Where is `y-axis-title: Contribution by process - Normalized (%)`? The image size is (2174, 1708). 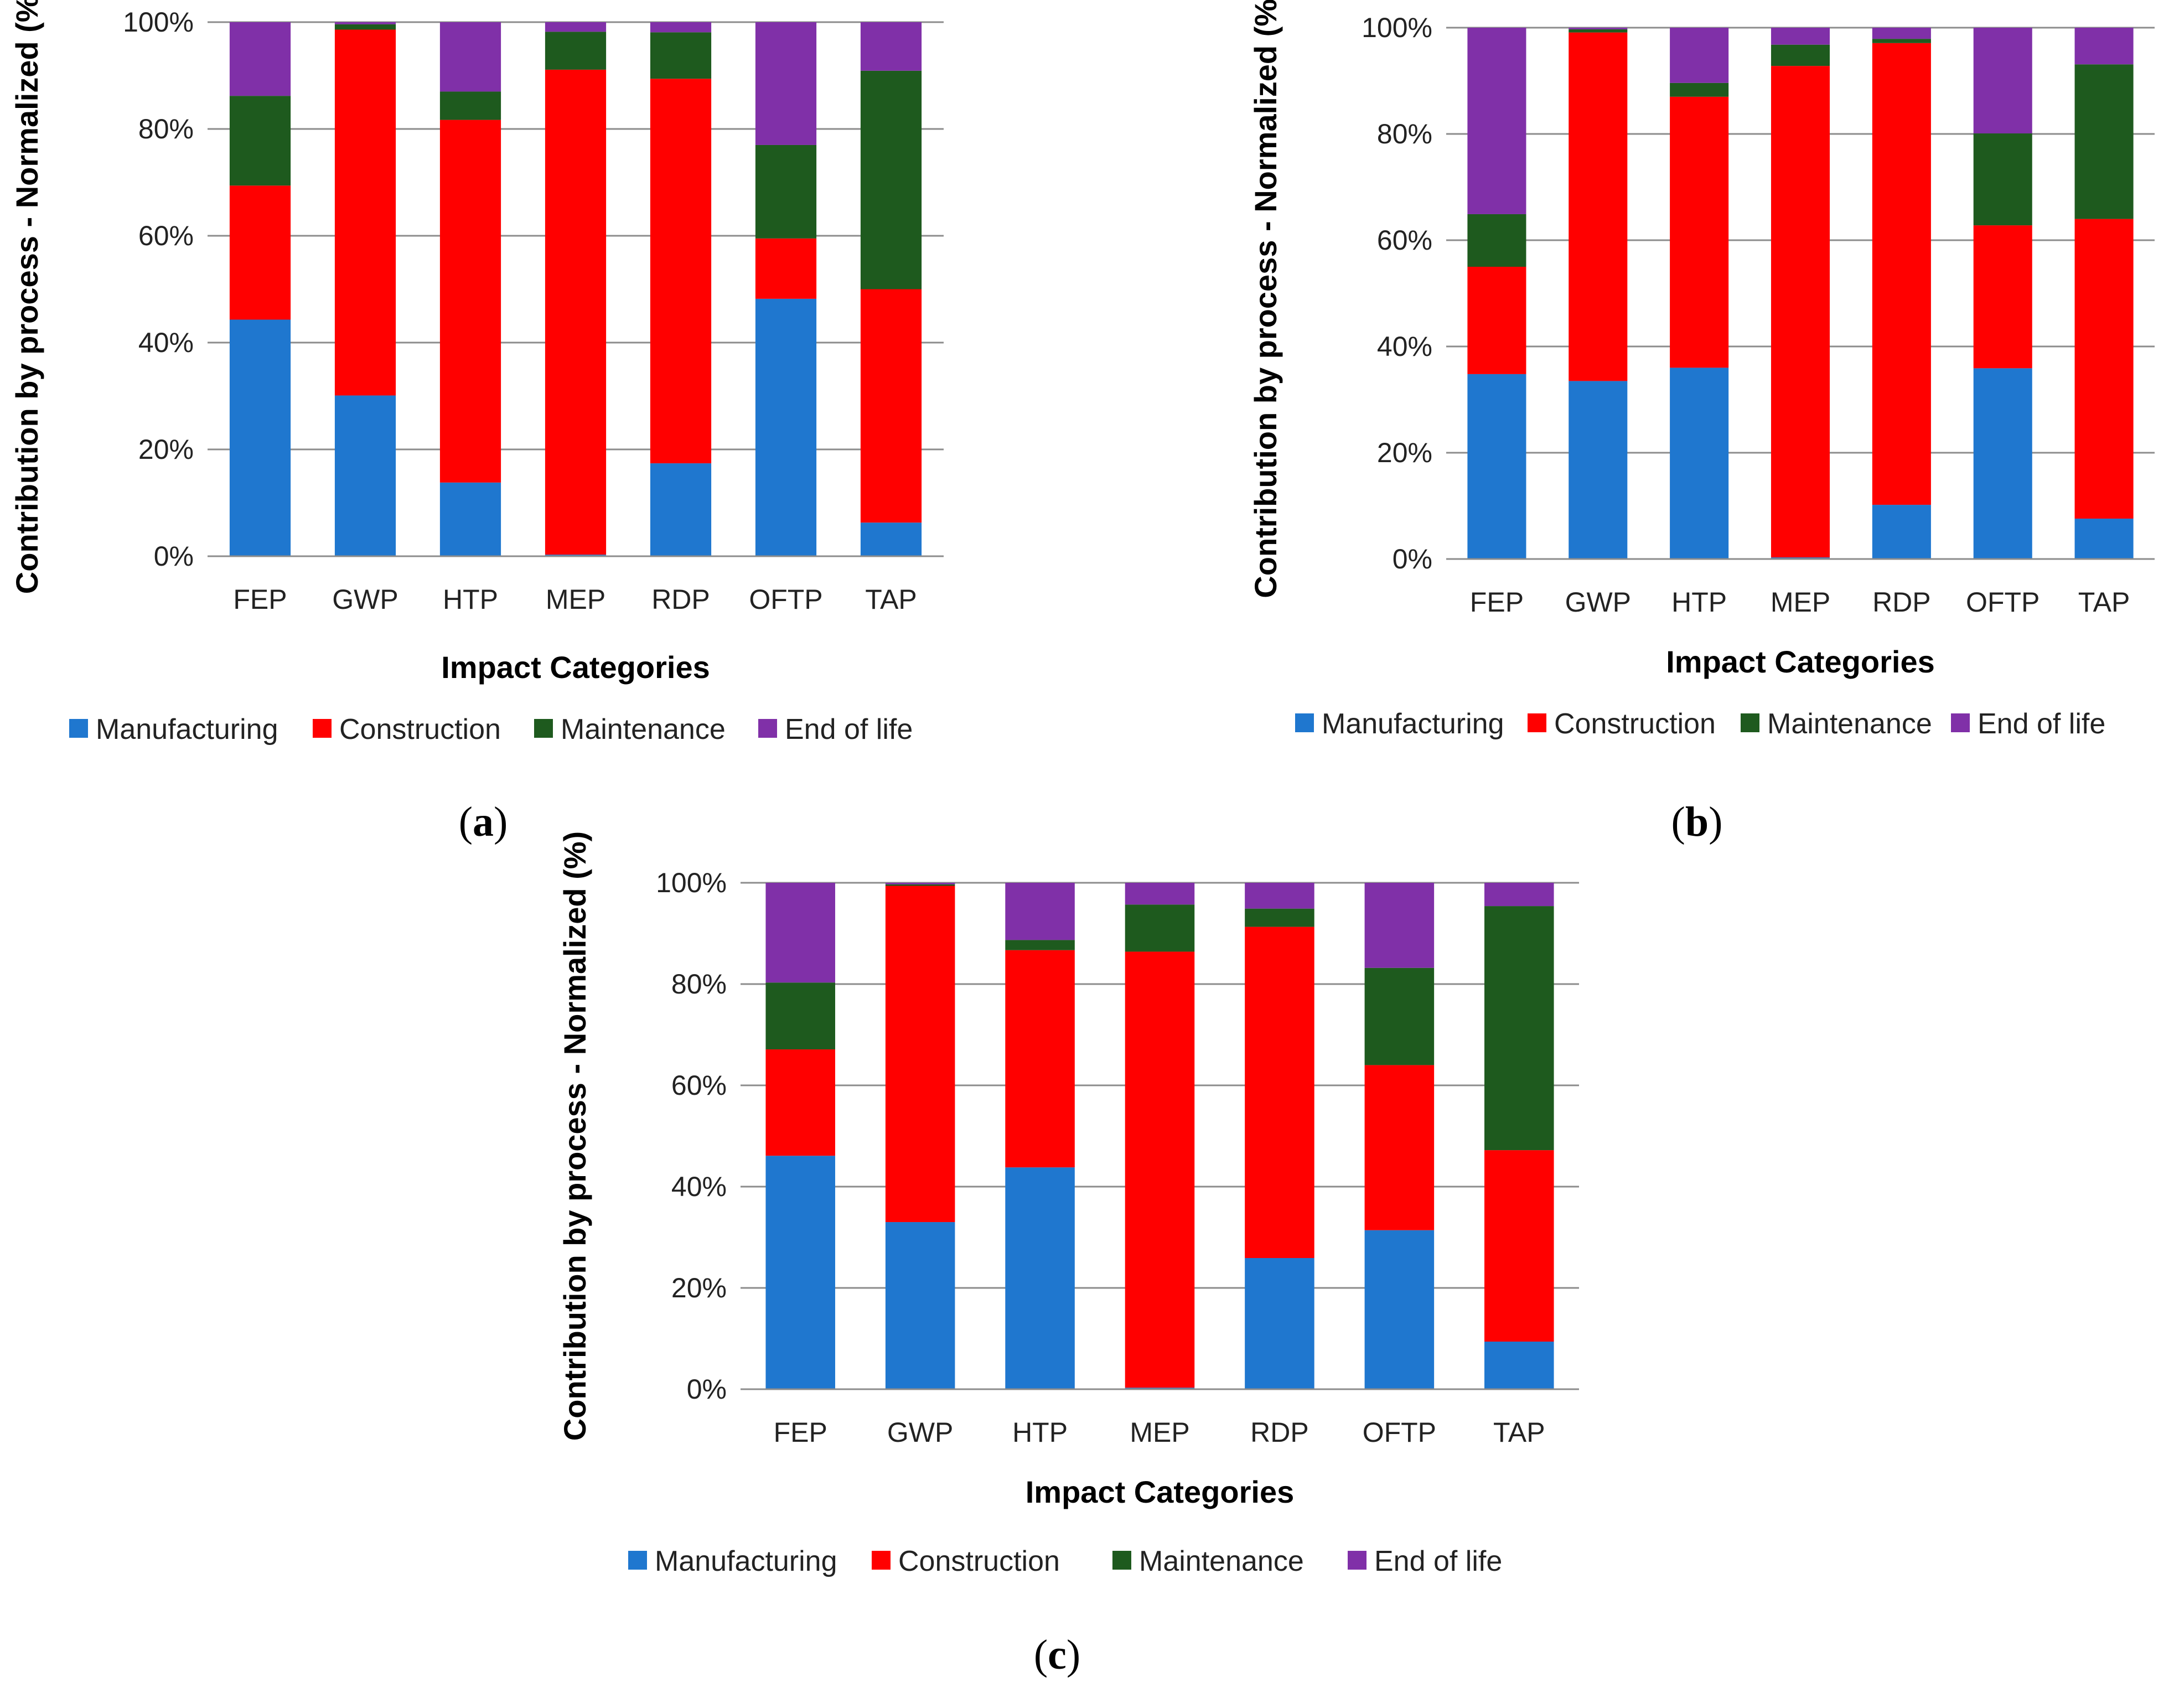 y-axis-title: Contribution by process - Normalized (%) is located at coordinates (574, 1136).